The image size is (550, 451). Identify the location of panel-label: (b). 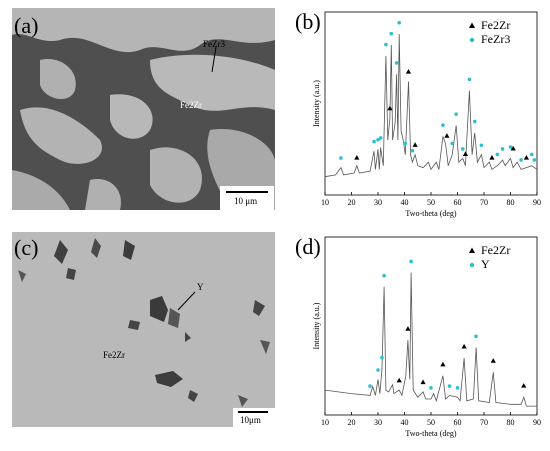
(308, 21).